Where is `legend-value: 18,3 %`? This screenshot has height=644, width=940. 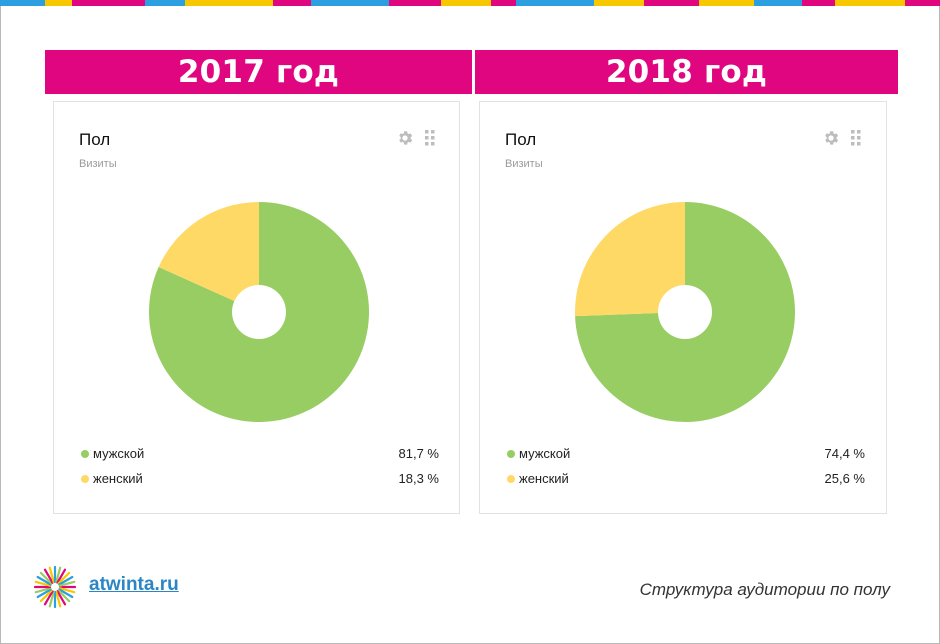 legend-value: 18,3 % is located at coordinates (418, 478).